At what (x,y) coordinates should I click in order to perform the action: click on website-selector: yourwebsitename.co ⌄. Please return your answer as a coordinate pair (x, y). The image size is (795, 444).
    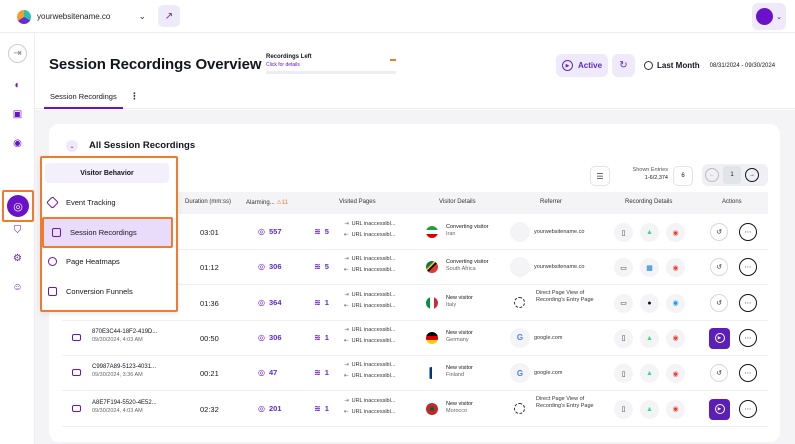
    Looking at the image, I should click on (81, 16).